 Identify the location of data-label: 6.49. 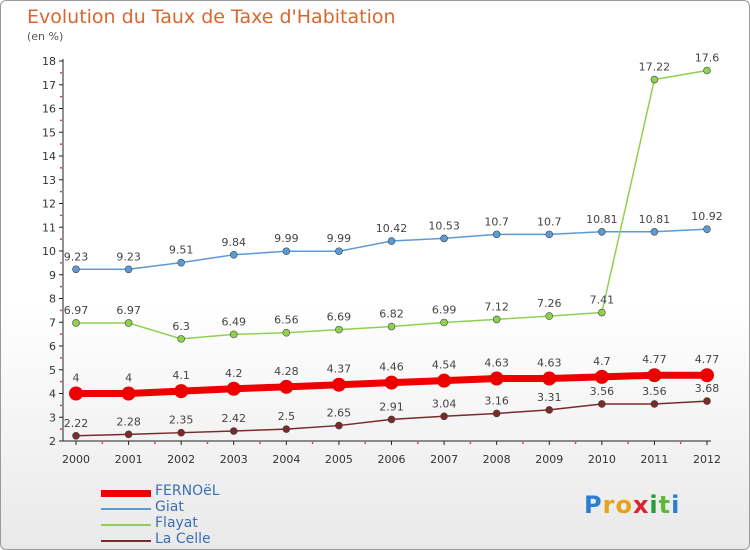
(234, 321).